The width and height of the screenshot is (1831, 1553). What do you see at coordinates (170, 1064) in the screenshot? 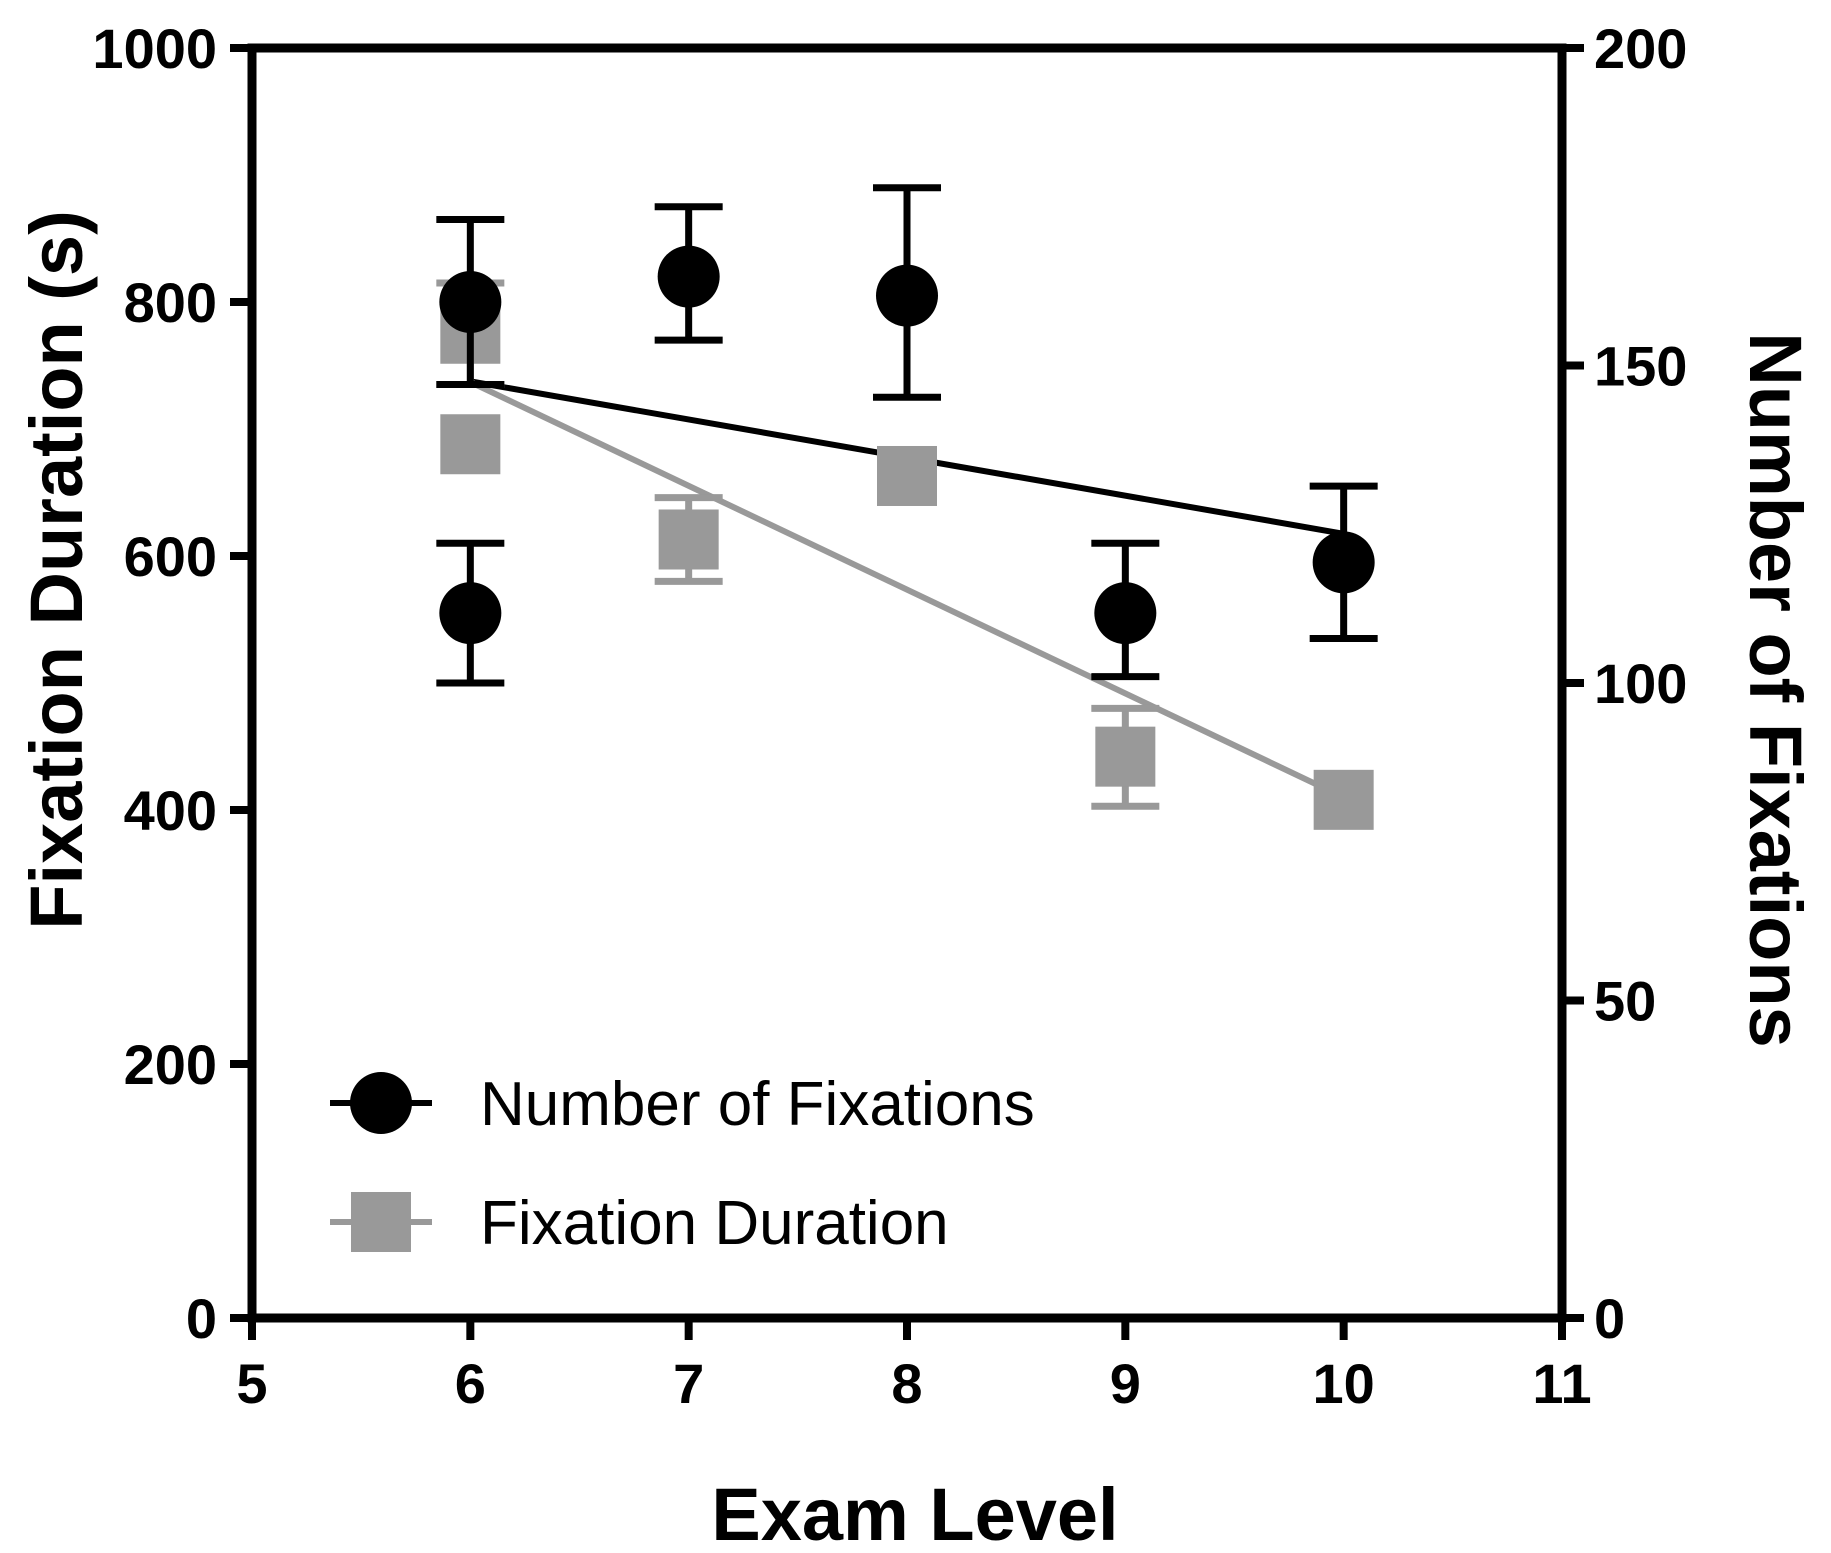
I see `y-left-tick-label: 200` at bounding box center [170, 1064].